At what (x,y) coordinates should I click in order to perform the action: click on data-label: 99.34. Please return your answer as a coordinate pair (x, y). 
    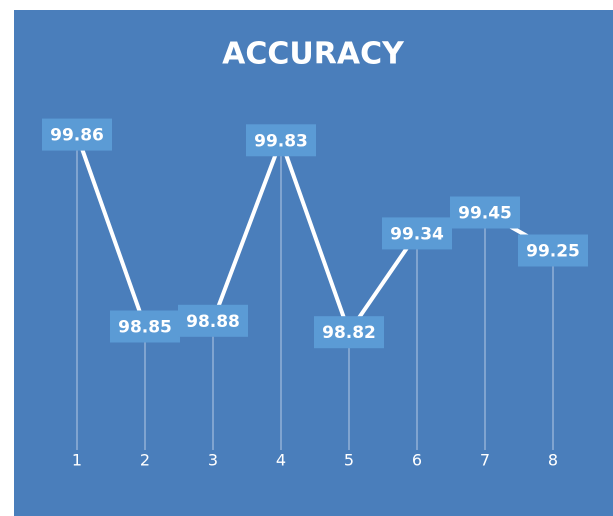
    Looking at the image, I should click on (417, 233).